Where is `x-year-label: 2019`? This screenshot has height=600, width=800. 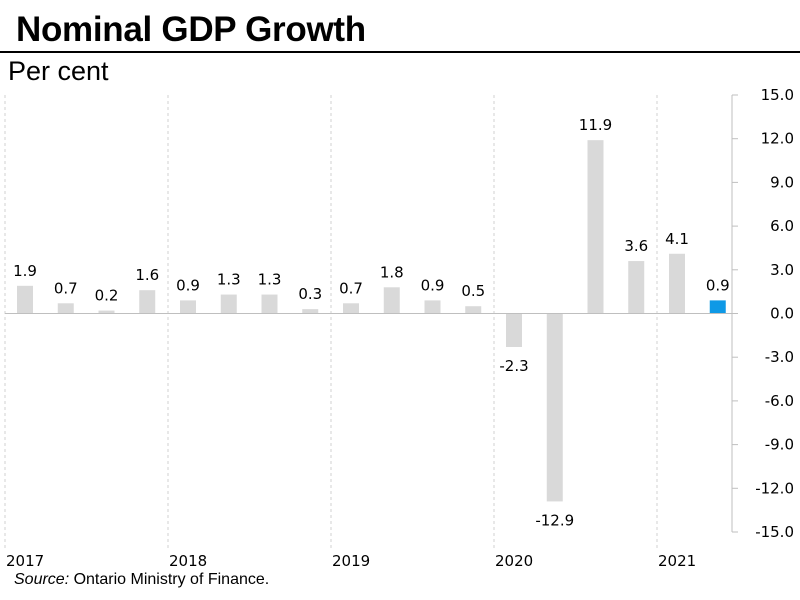
x-year-label: 2019 is located at coordinates (351, 561).